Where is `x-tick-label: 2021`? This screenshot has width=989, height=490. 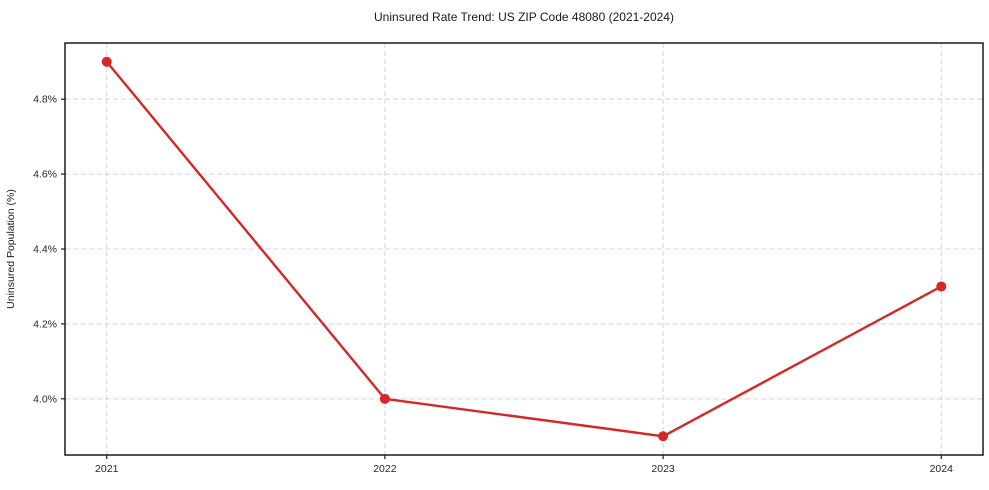
x-tick-label: 2021 is located at coordinates (107, 469).